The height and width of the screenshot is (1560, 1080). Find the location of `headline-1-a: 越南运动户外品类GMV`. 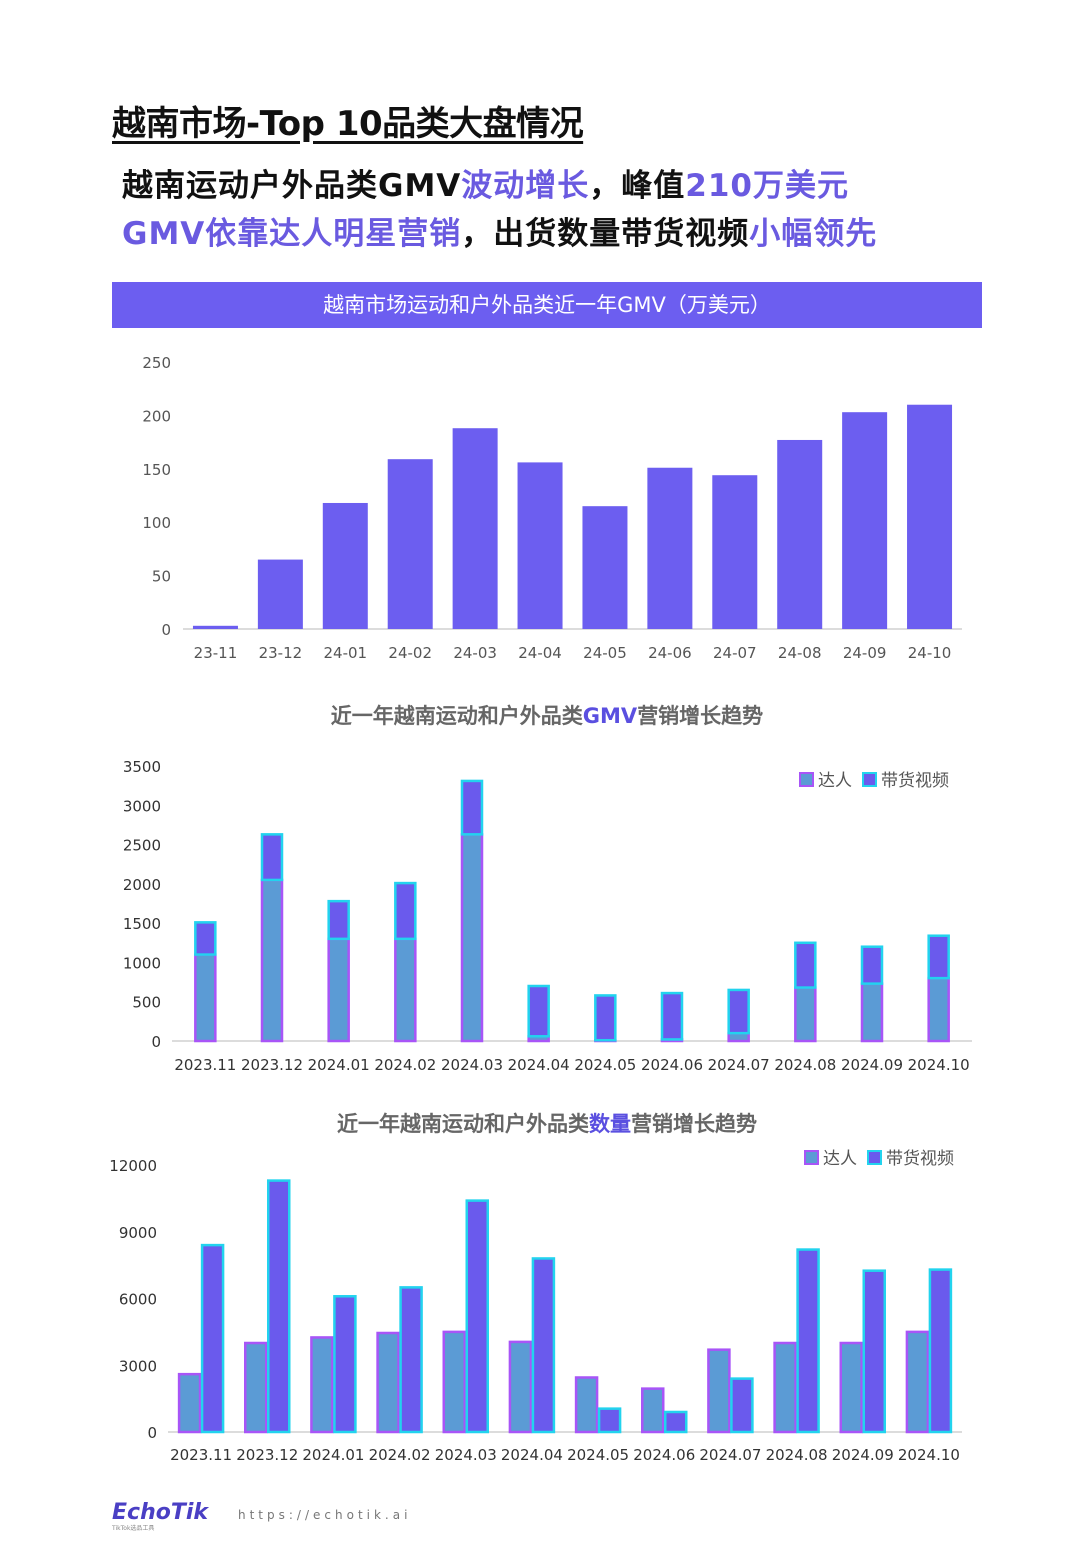

headline-1-a: 越南运动户外品类GMV is located at coordinates (292, 186).